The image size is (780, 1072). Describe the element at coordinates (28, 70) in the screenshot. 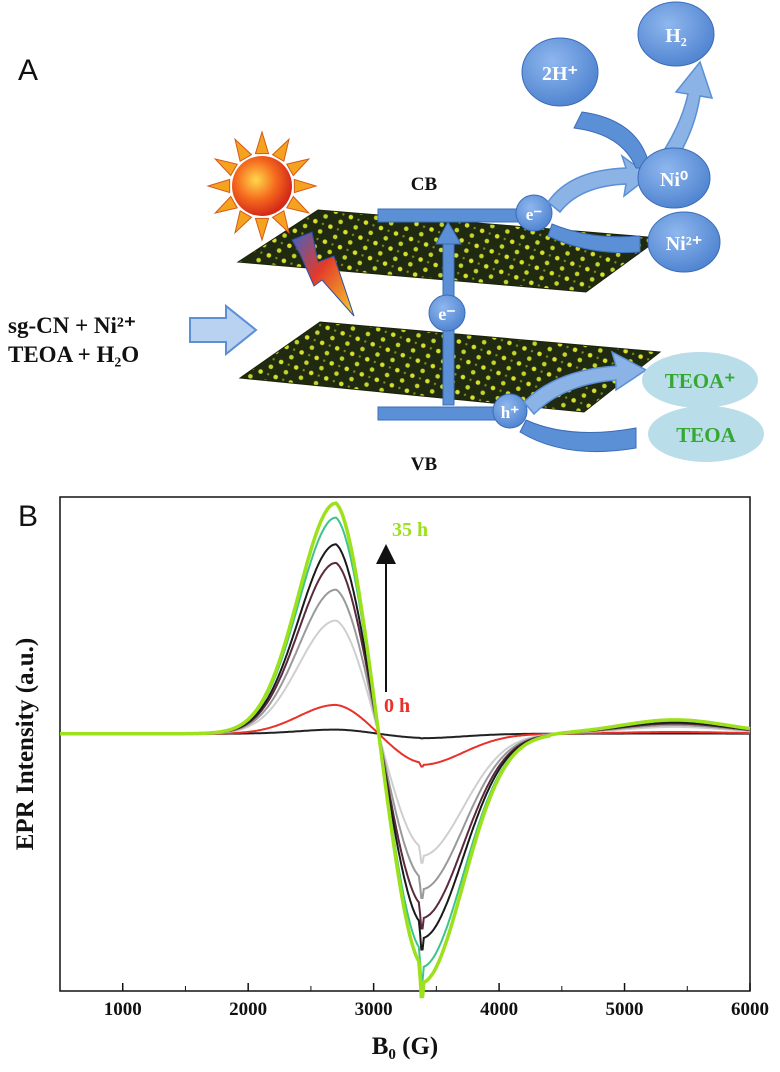

I see `panel-a-label: A` at that location.